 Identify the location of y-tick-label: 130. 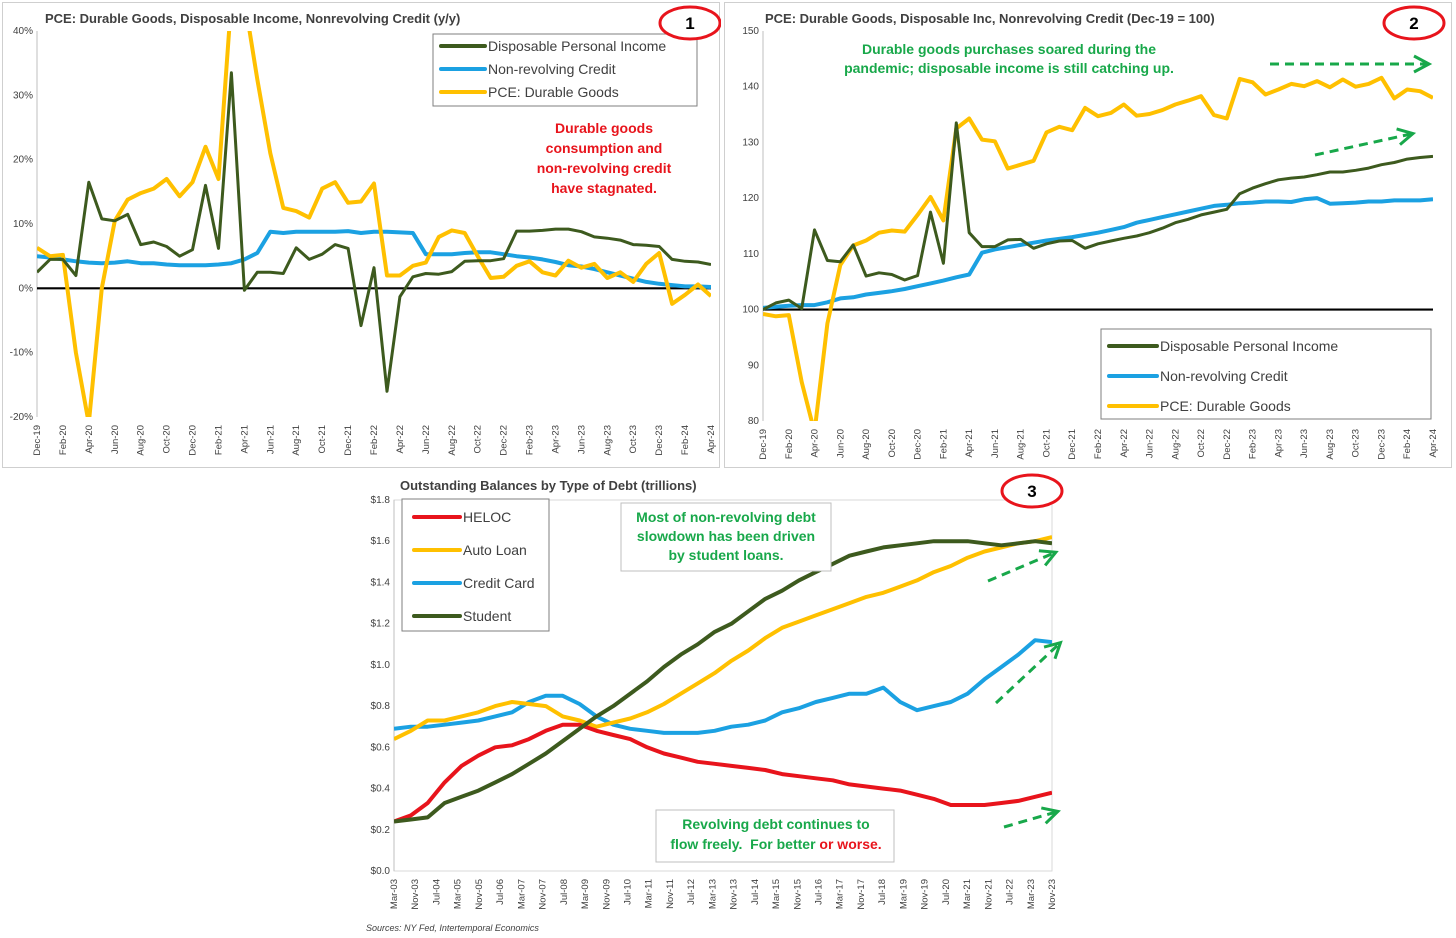
(750, 142).